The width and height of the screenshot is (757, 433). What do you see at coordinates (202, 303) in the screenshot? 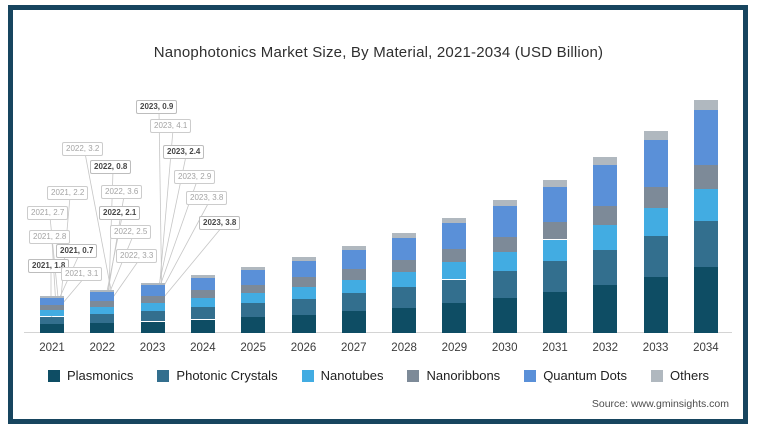
I see `bar-segment-nanotubes-2024` at bounding box center [202, 303].